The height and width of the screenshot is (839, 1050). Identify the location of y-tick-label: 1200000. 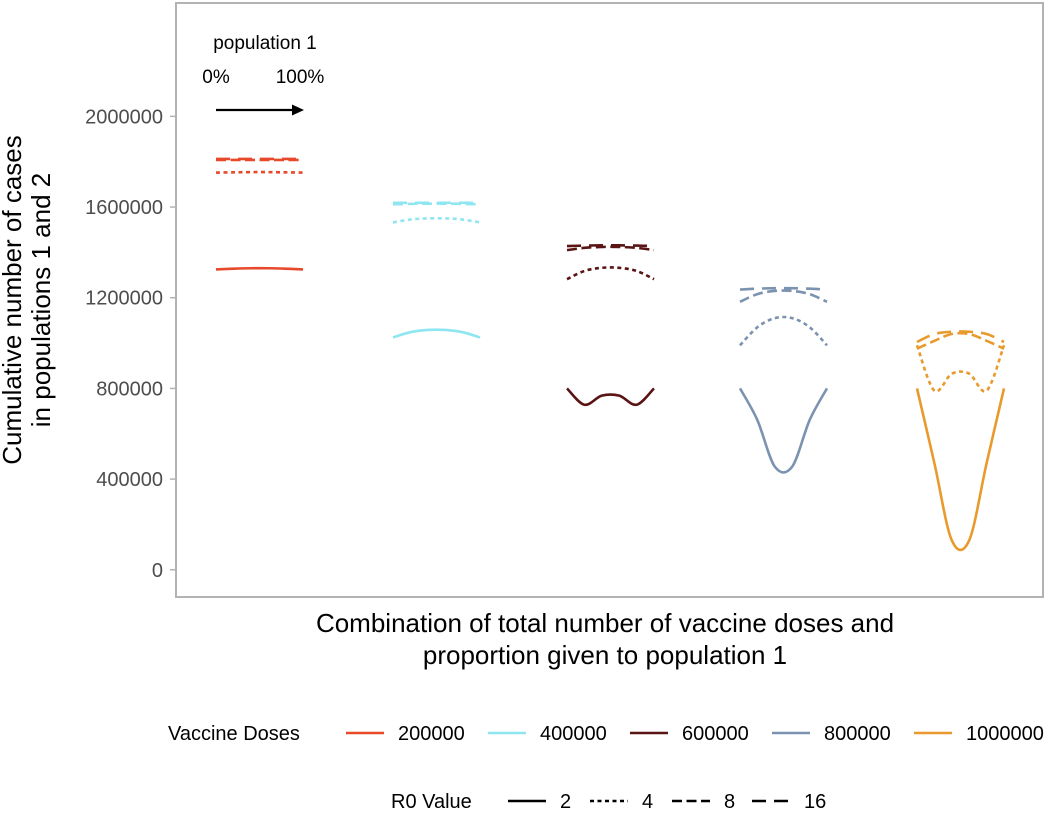
(124, 299).